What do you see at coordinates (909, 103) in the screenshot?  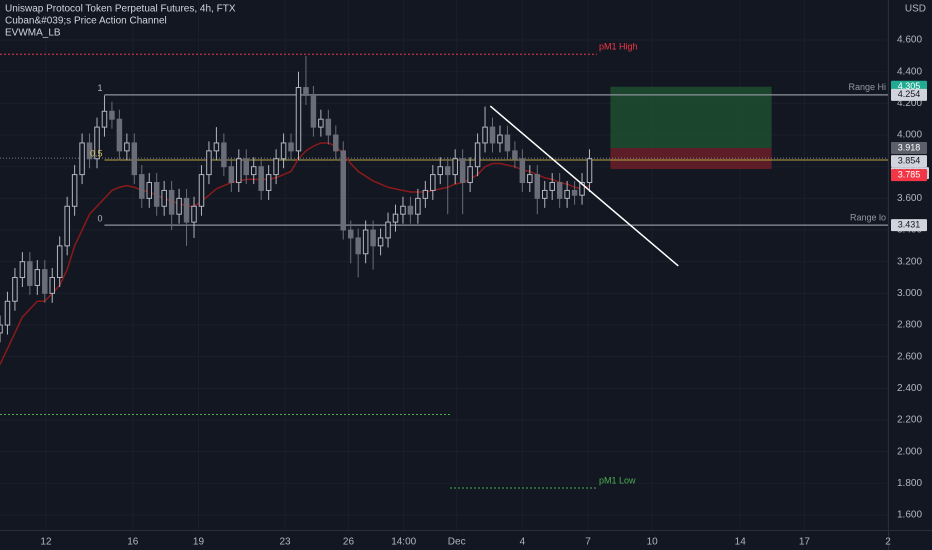 I see `y-tick-label: 4.200` at bounding box center [909, 103].